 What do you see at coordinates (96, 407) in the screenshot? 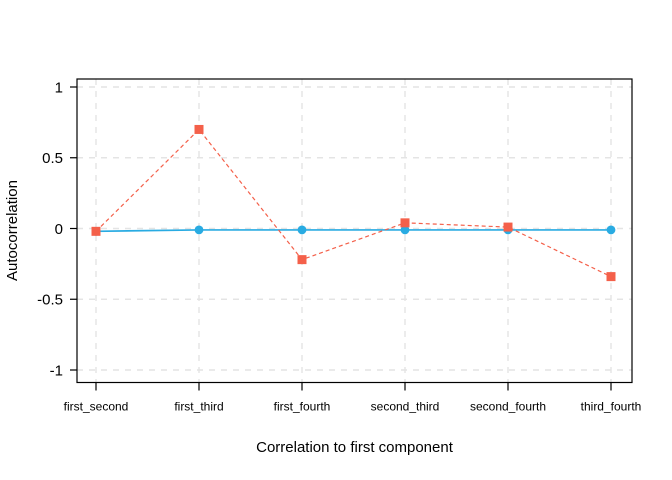
I see `x-tick-label: first_second` at bounding box center [96, 407].